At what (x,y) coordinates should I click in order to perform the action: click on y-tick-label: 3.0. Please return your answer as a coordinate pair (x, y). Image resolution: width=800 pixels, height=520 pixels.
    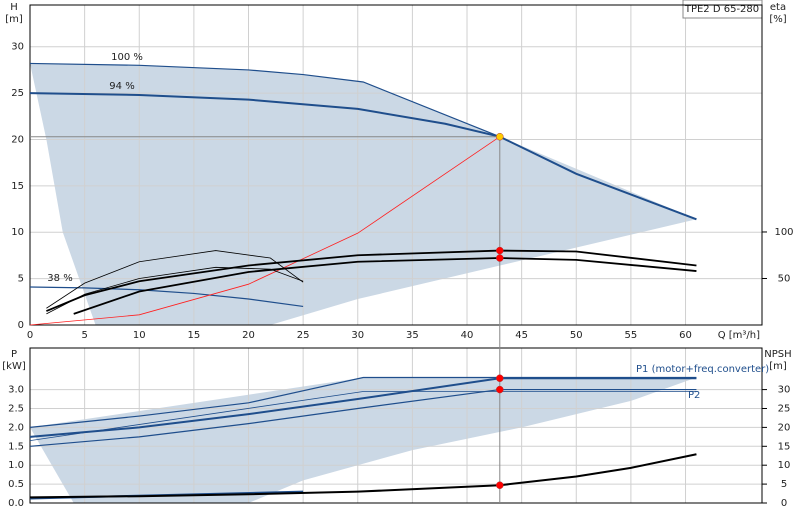
    Looking at the image, I should click on (16, 390).